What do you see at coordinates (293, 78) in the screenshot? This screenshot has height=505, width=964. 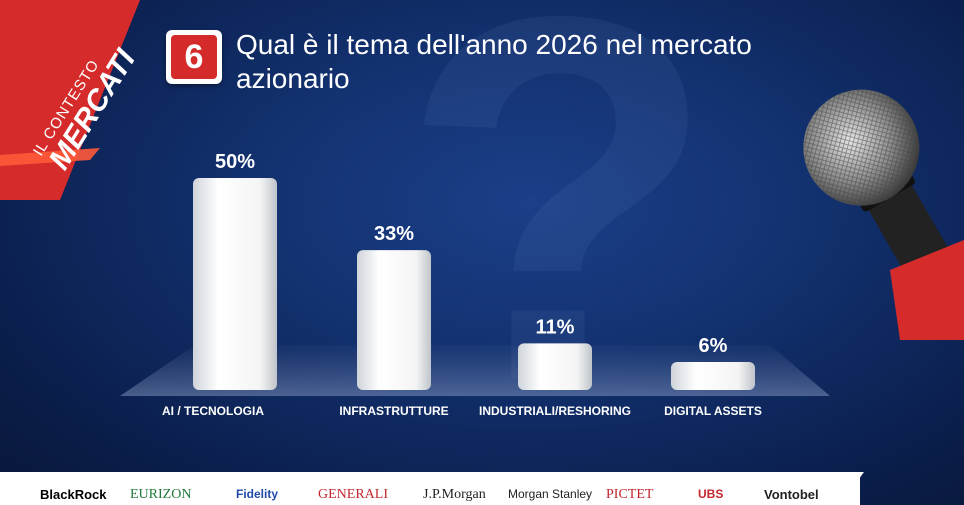 I see `question-title-line2: azionario` at bounding box center [293, 78].